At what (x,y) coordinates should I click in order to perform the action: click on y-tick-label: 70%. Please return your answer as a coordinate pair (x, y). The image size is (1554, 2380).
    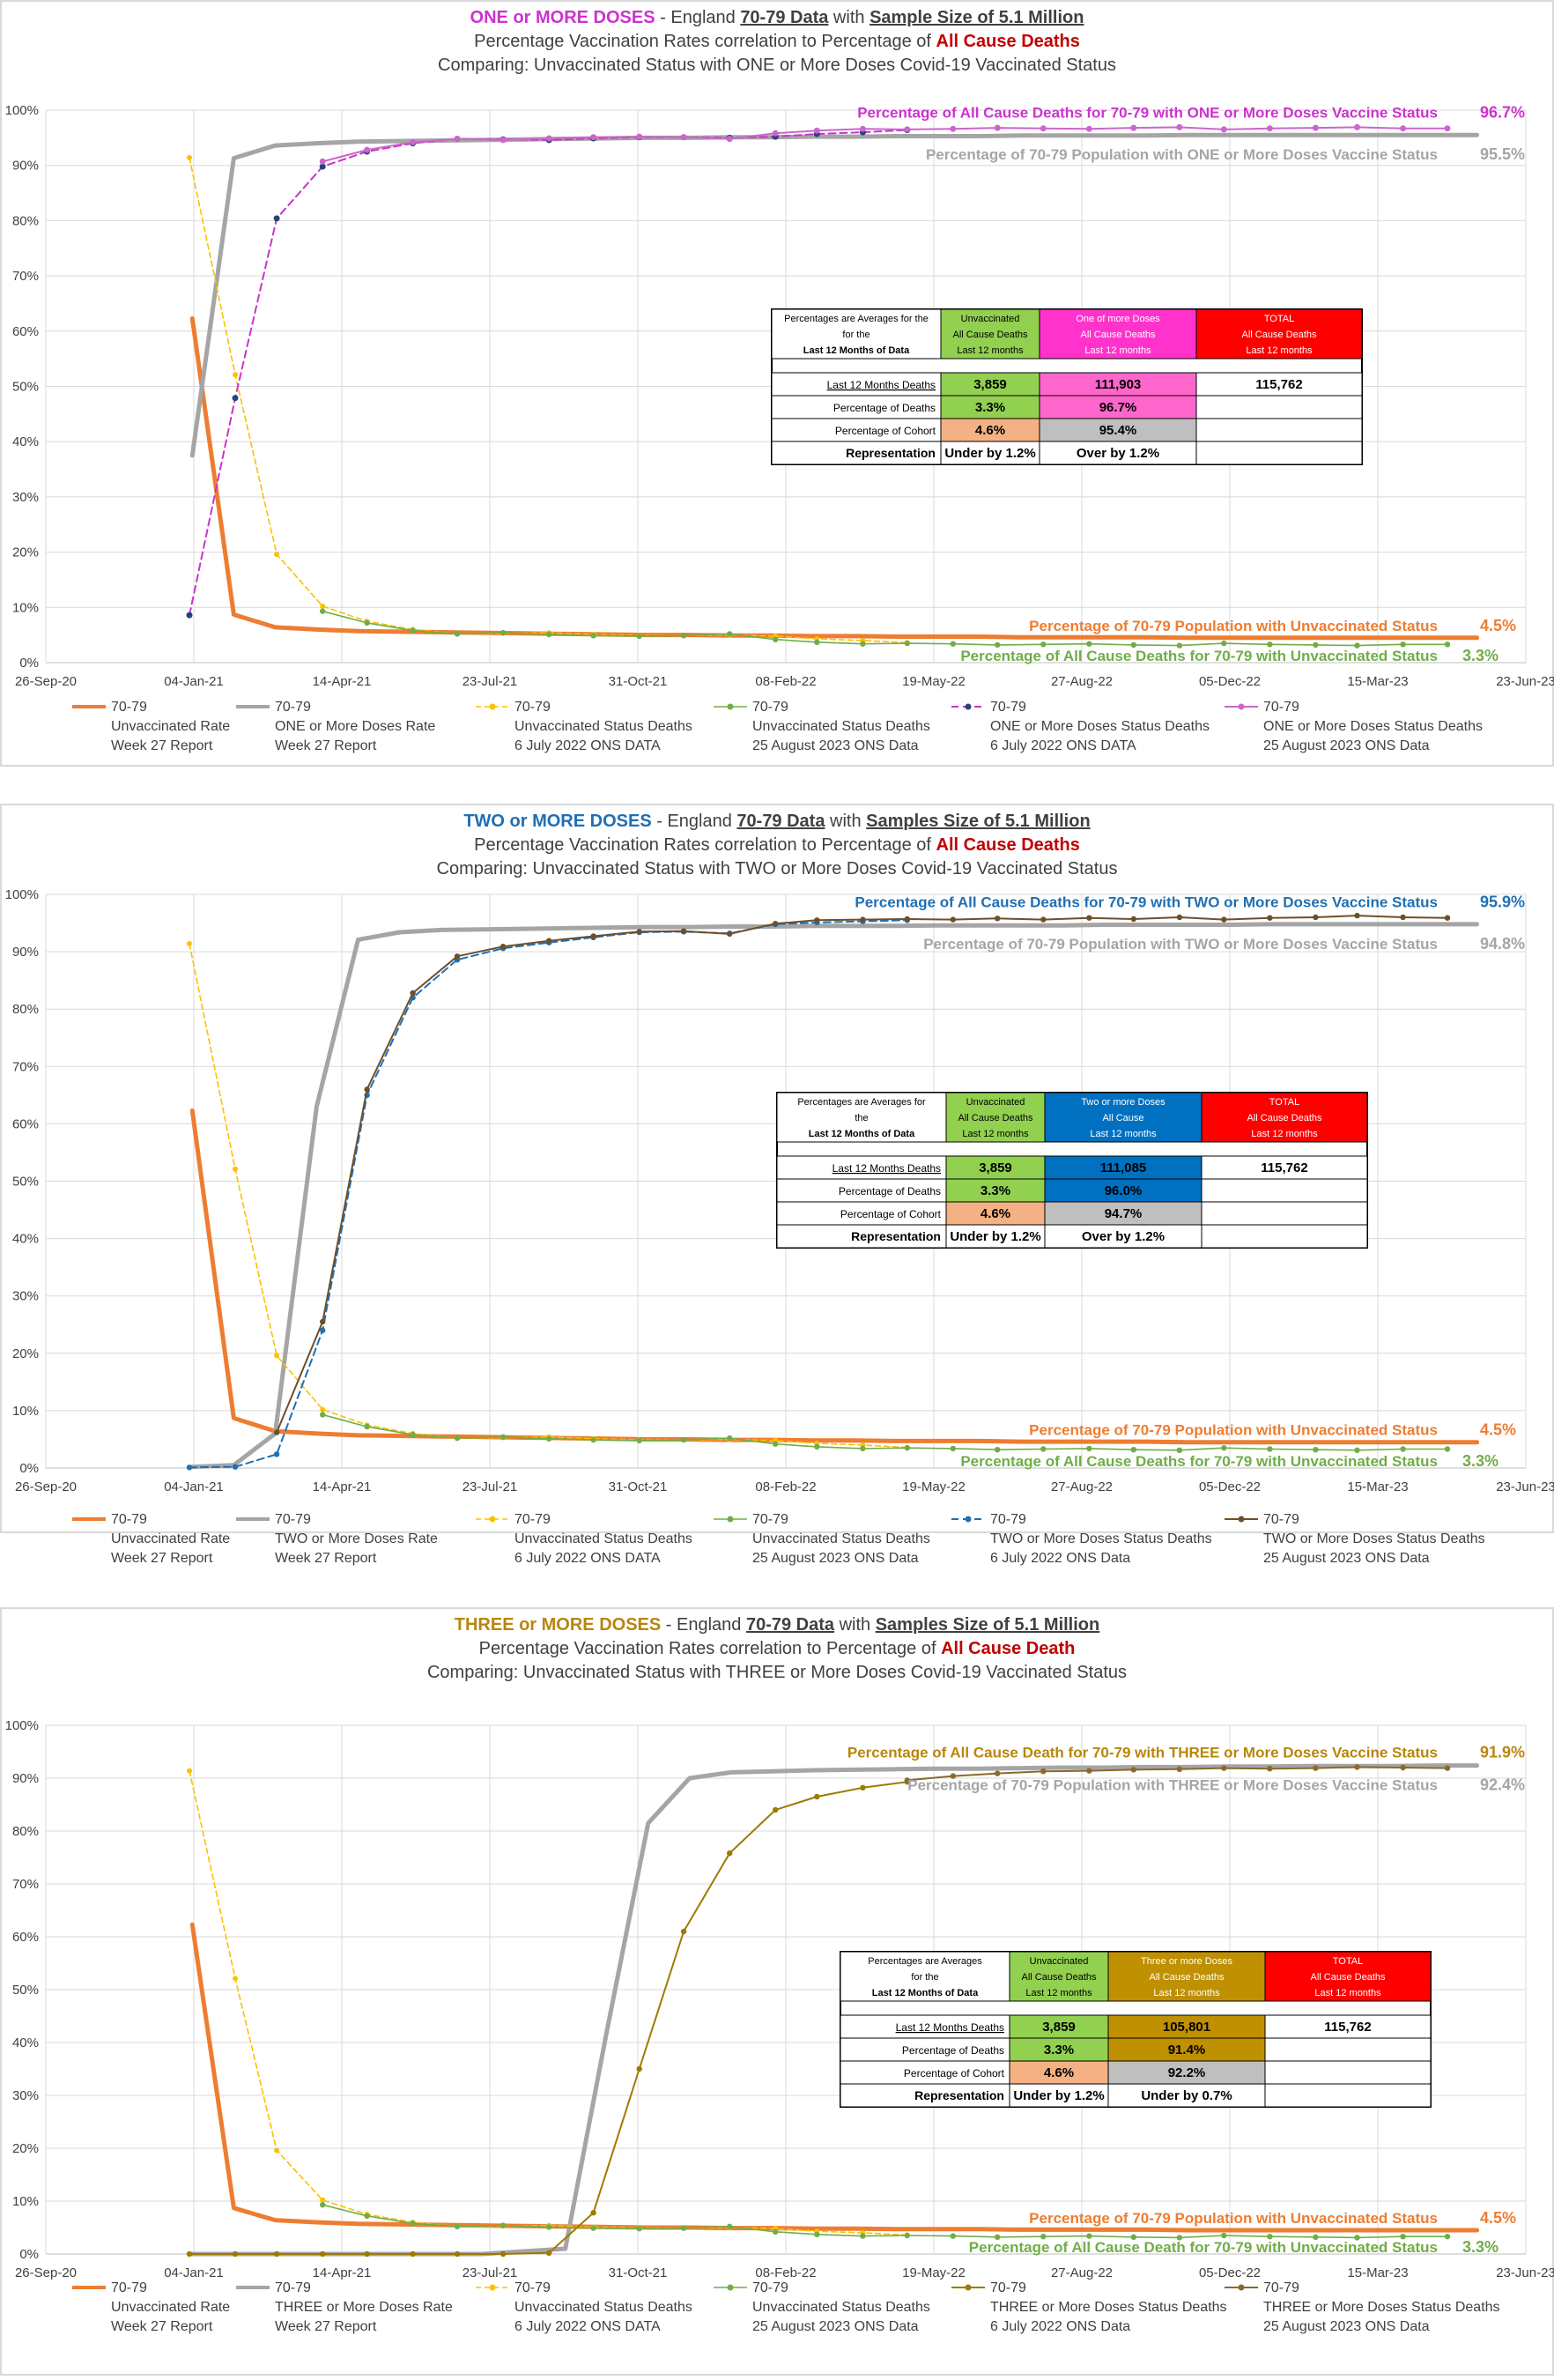
    Looking at the image, I should click on (25, 276).